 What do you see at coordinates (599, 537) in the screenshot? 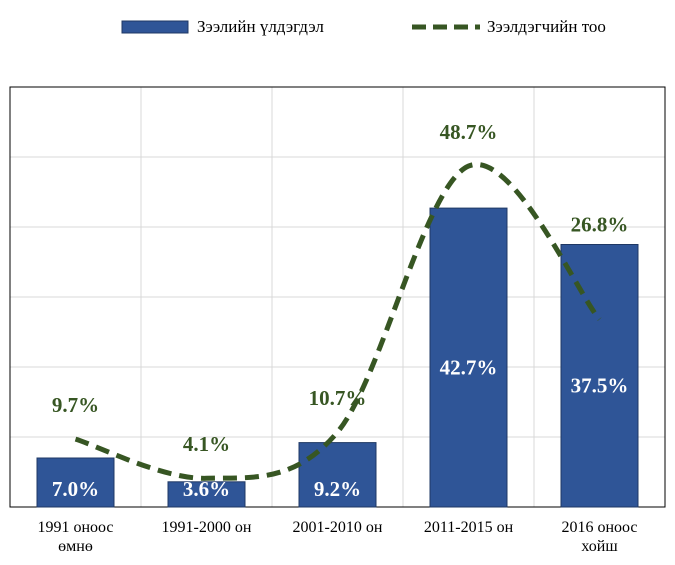
I see `x-tick-label: 2016 оноос хойш` at bounding box center [599, 537].